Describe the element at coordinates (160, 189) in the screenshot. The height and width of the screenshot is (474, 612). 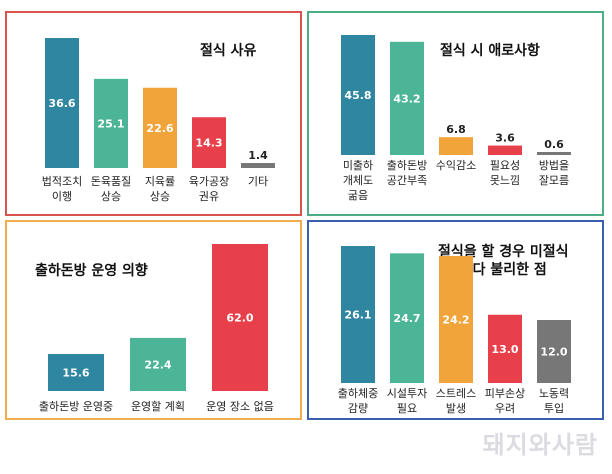
I see `category-label-p1-3: 지육률 상승` at that location.